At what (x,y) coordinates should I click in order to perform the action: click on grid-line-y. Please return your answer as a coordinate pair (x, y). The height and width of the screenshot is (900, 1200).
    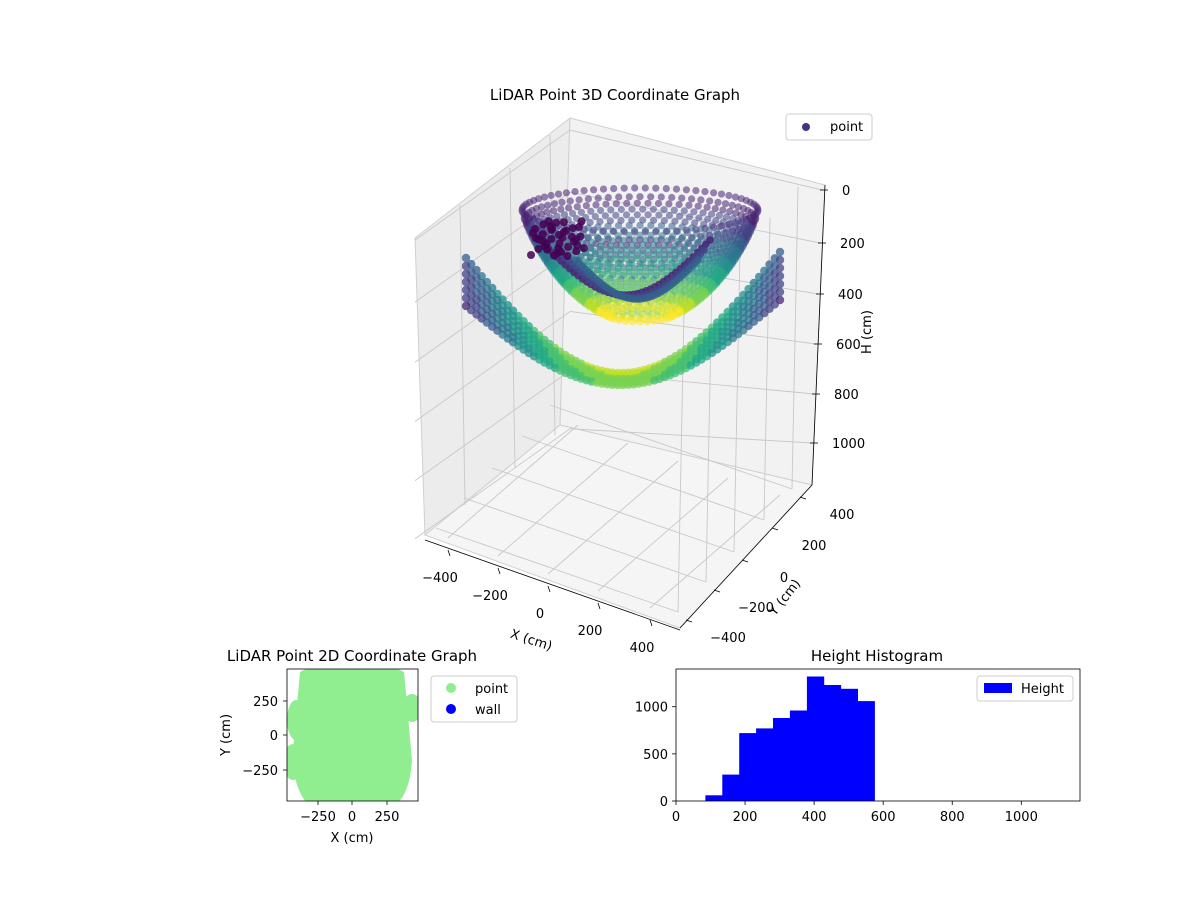
    Looking at the image, I should click on (557, 570).